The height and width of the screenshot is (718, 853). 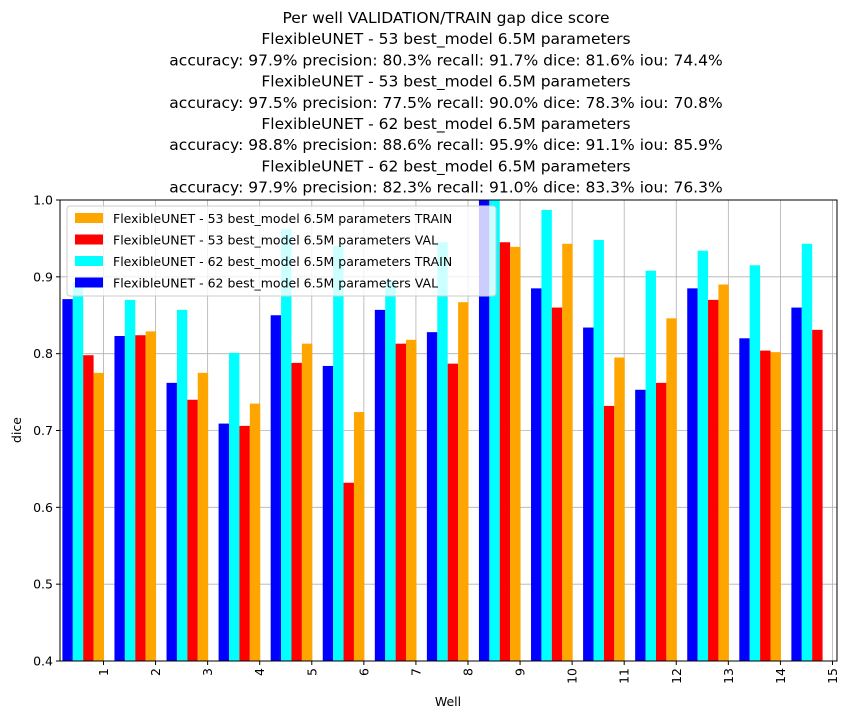 I want to click on y-tick-label: 0.4, so click(x=43, y=661).